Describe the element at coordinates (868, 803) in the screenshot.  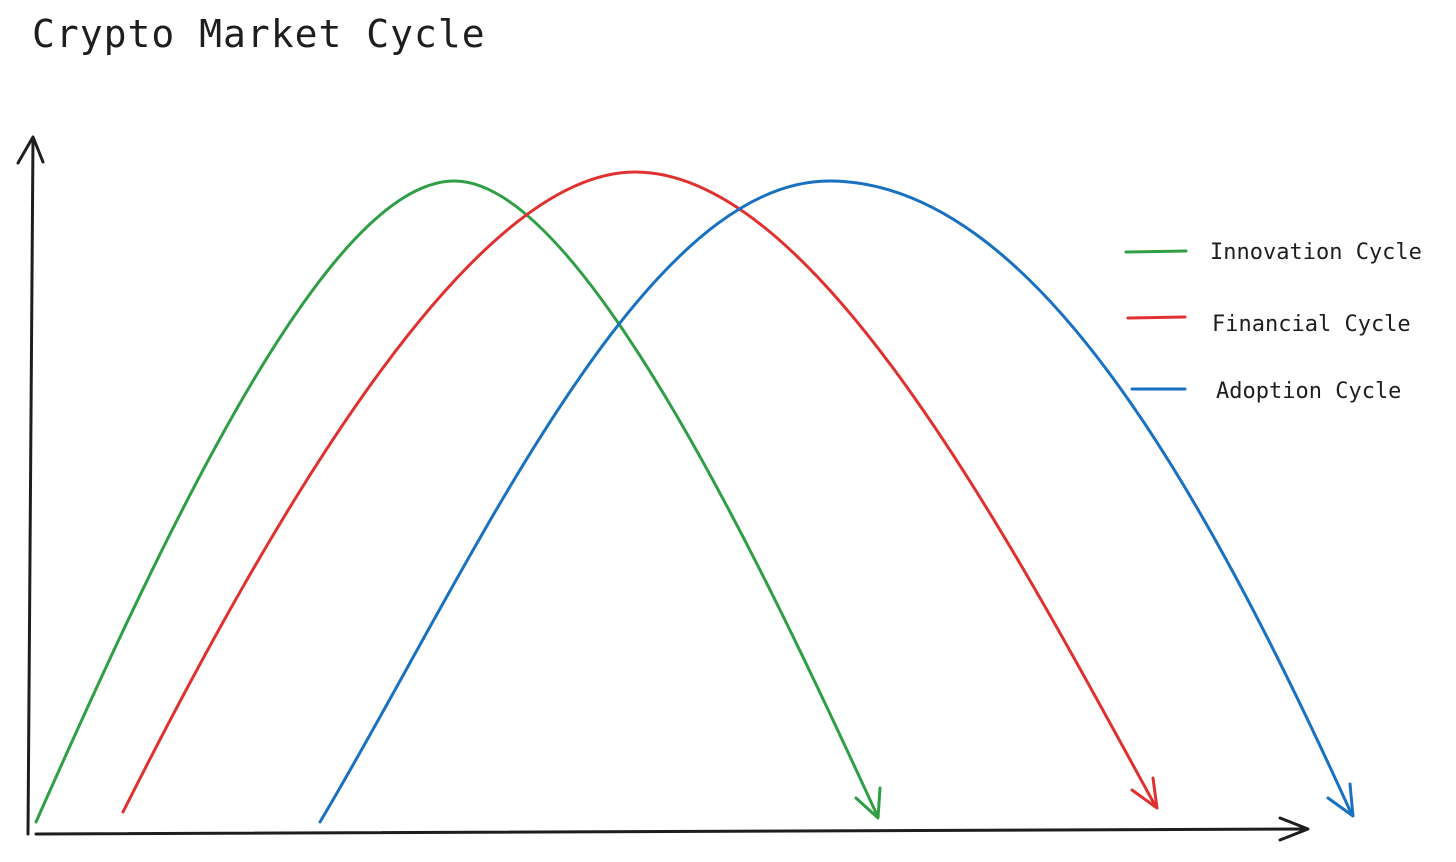
I see `innovation-cycle-arrowhead` at that location.